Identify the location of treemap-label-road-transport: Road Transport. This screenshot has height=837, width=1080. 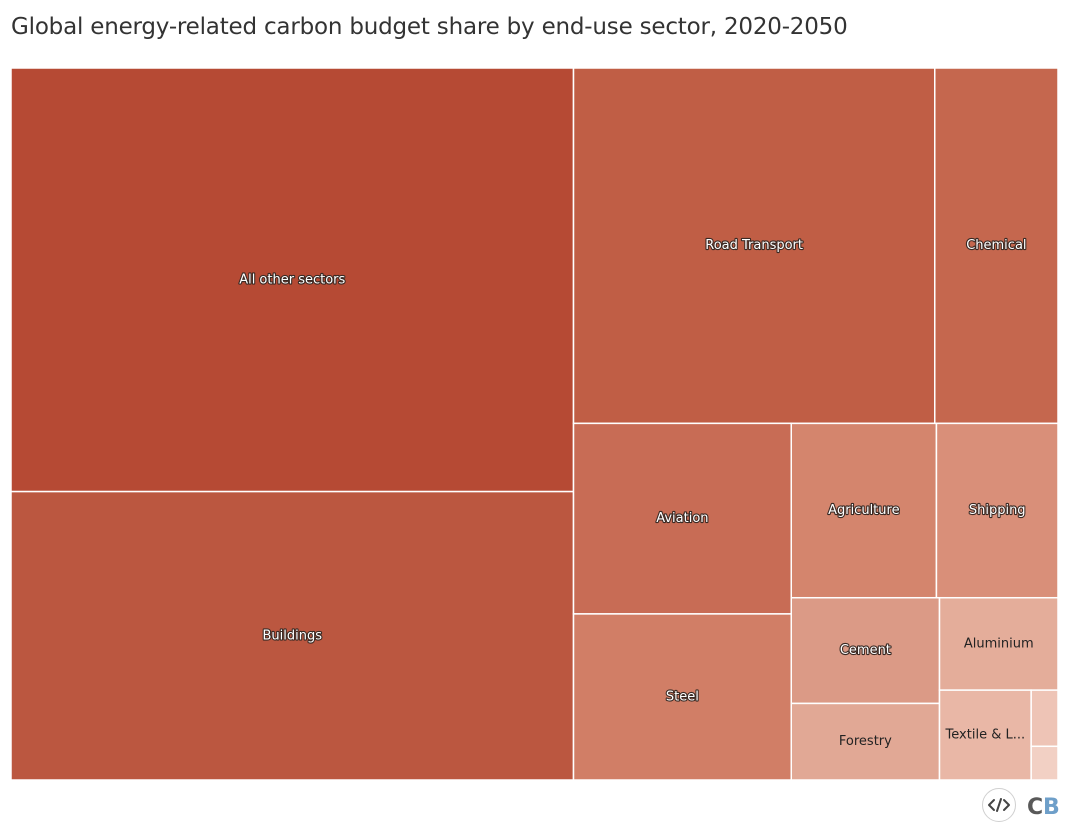
(754, 245).